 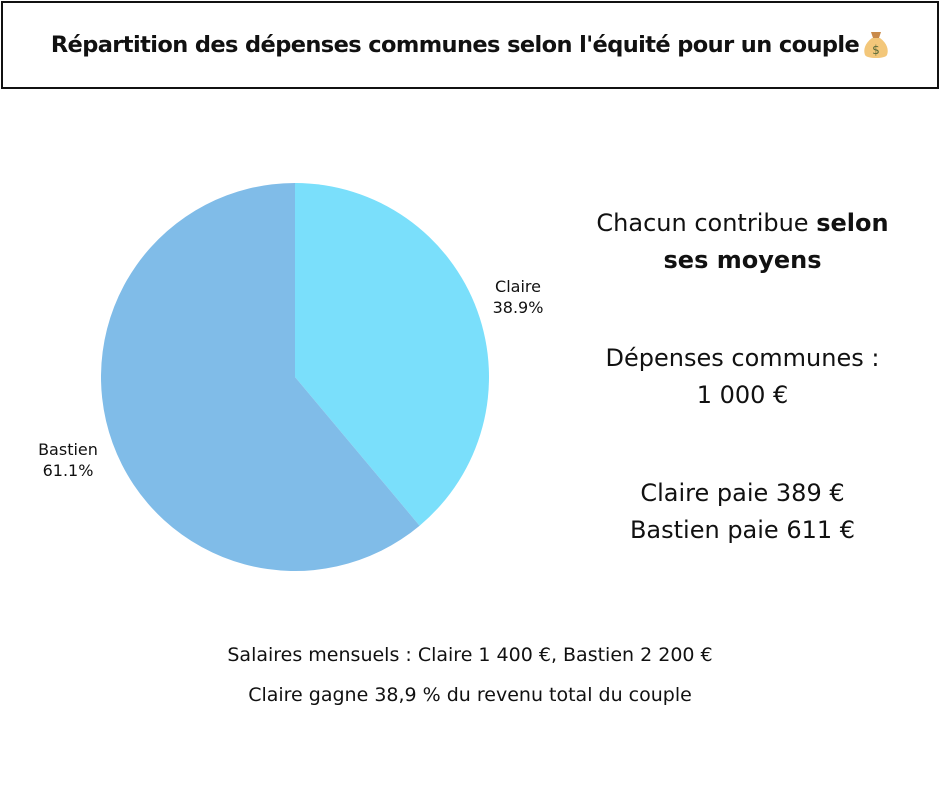 What do you see at coordinates (742, 242) in the screenshot?
I see `principle-text: Chacun contribue selon ses moyens` at bounding box center [742, 242].